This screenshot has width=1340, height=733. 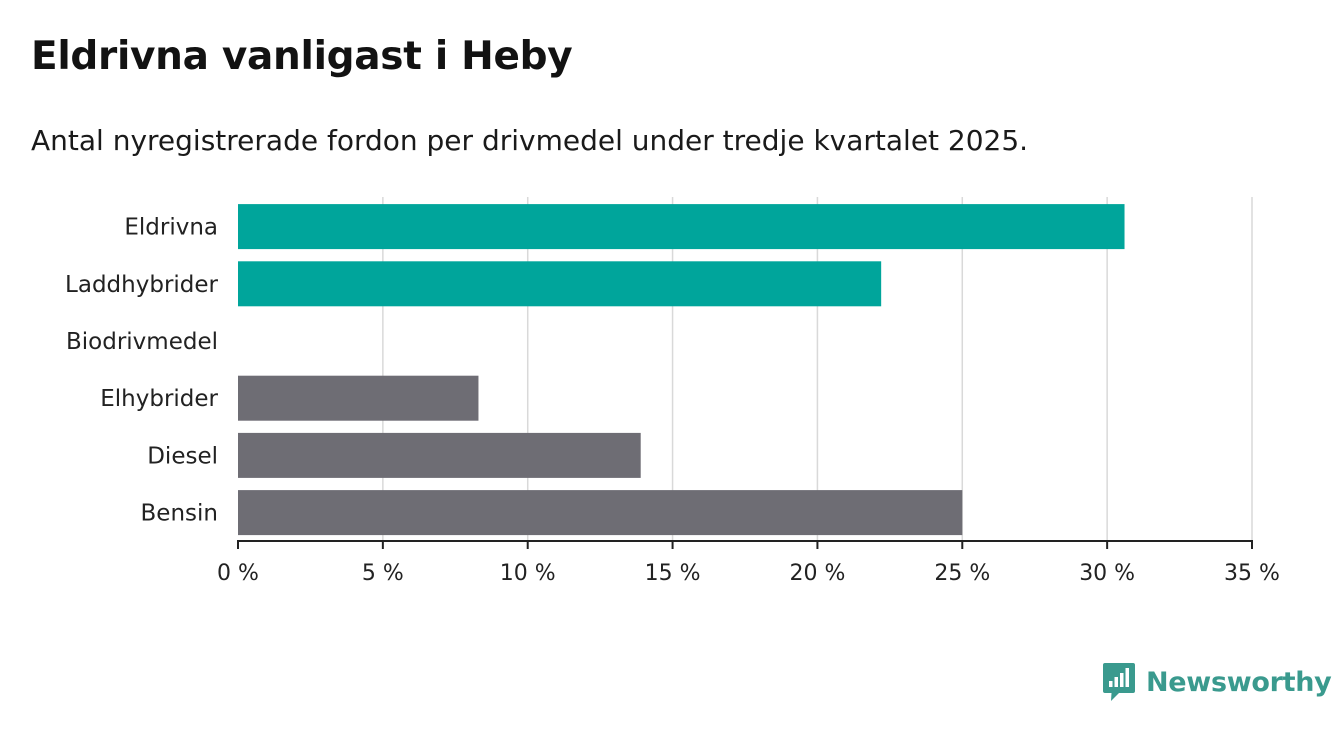 What do you see at coordinates (681, 227) in the screenshot?
I see `bar-eldrivna` at bounding box center [681, 227].